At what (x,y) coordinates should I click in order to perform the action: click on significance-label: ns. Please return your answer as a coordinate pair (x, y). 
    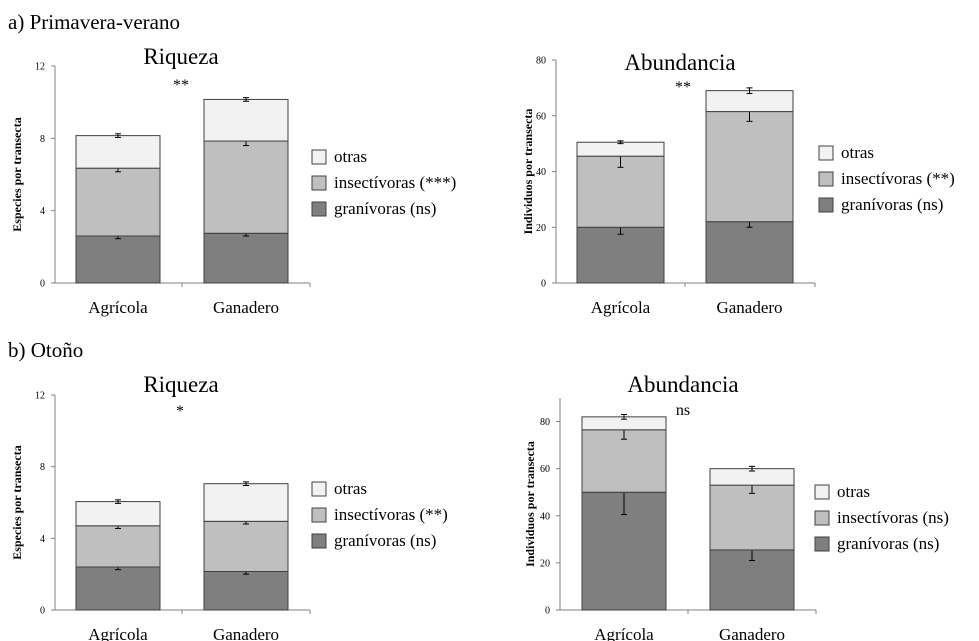
    Looking at the image, I should click on (683, 410).